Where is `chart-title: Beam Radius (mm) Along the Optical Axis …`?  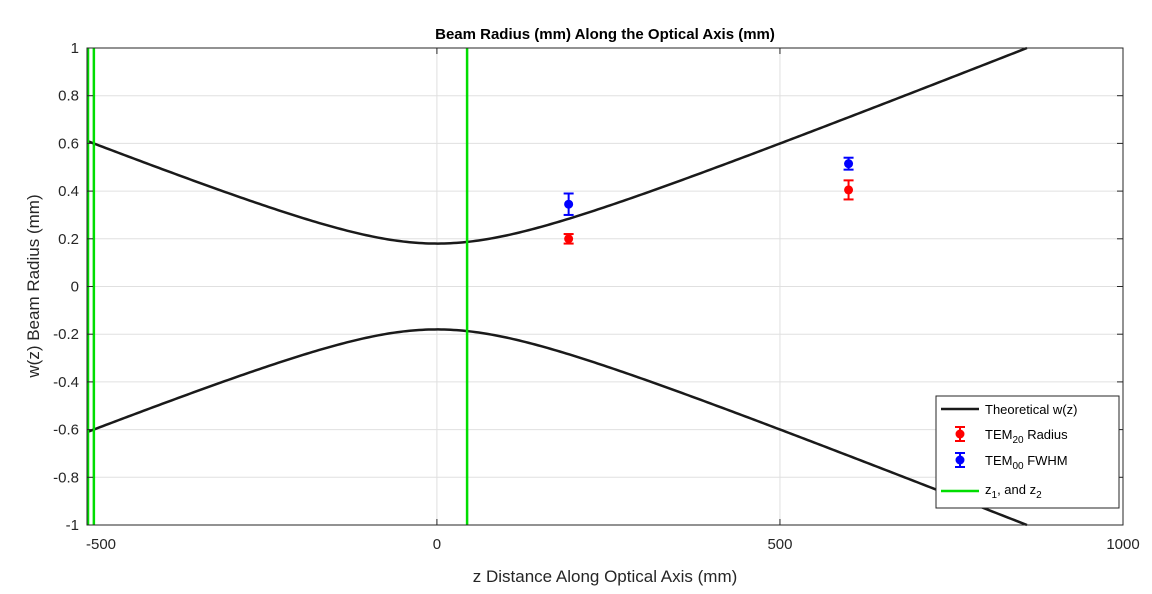
chart-title: Beam Radius (mm) Along the Optical Axis … is located at coordinates (605, 34).